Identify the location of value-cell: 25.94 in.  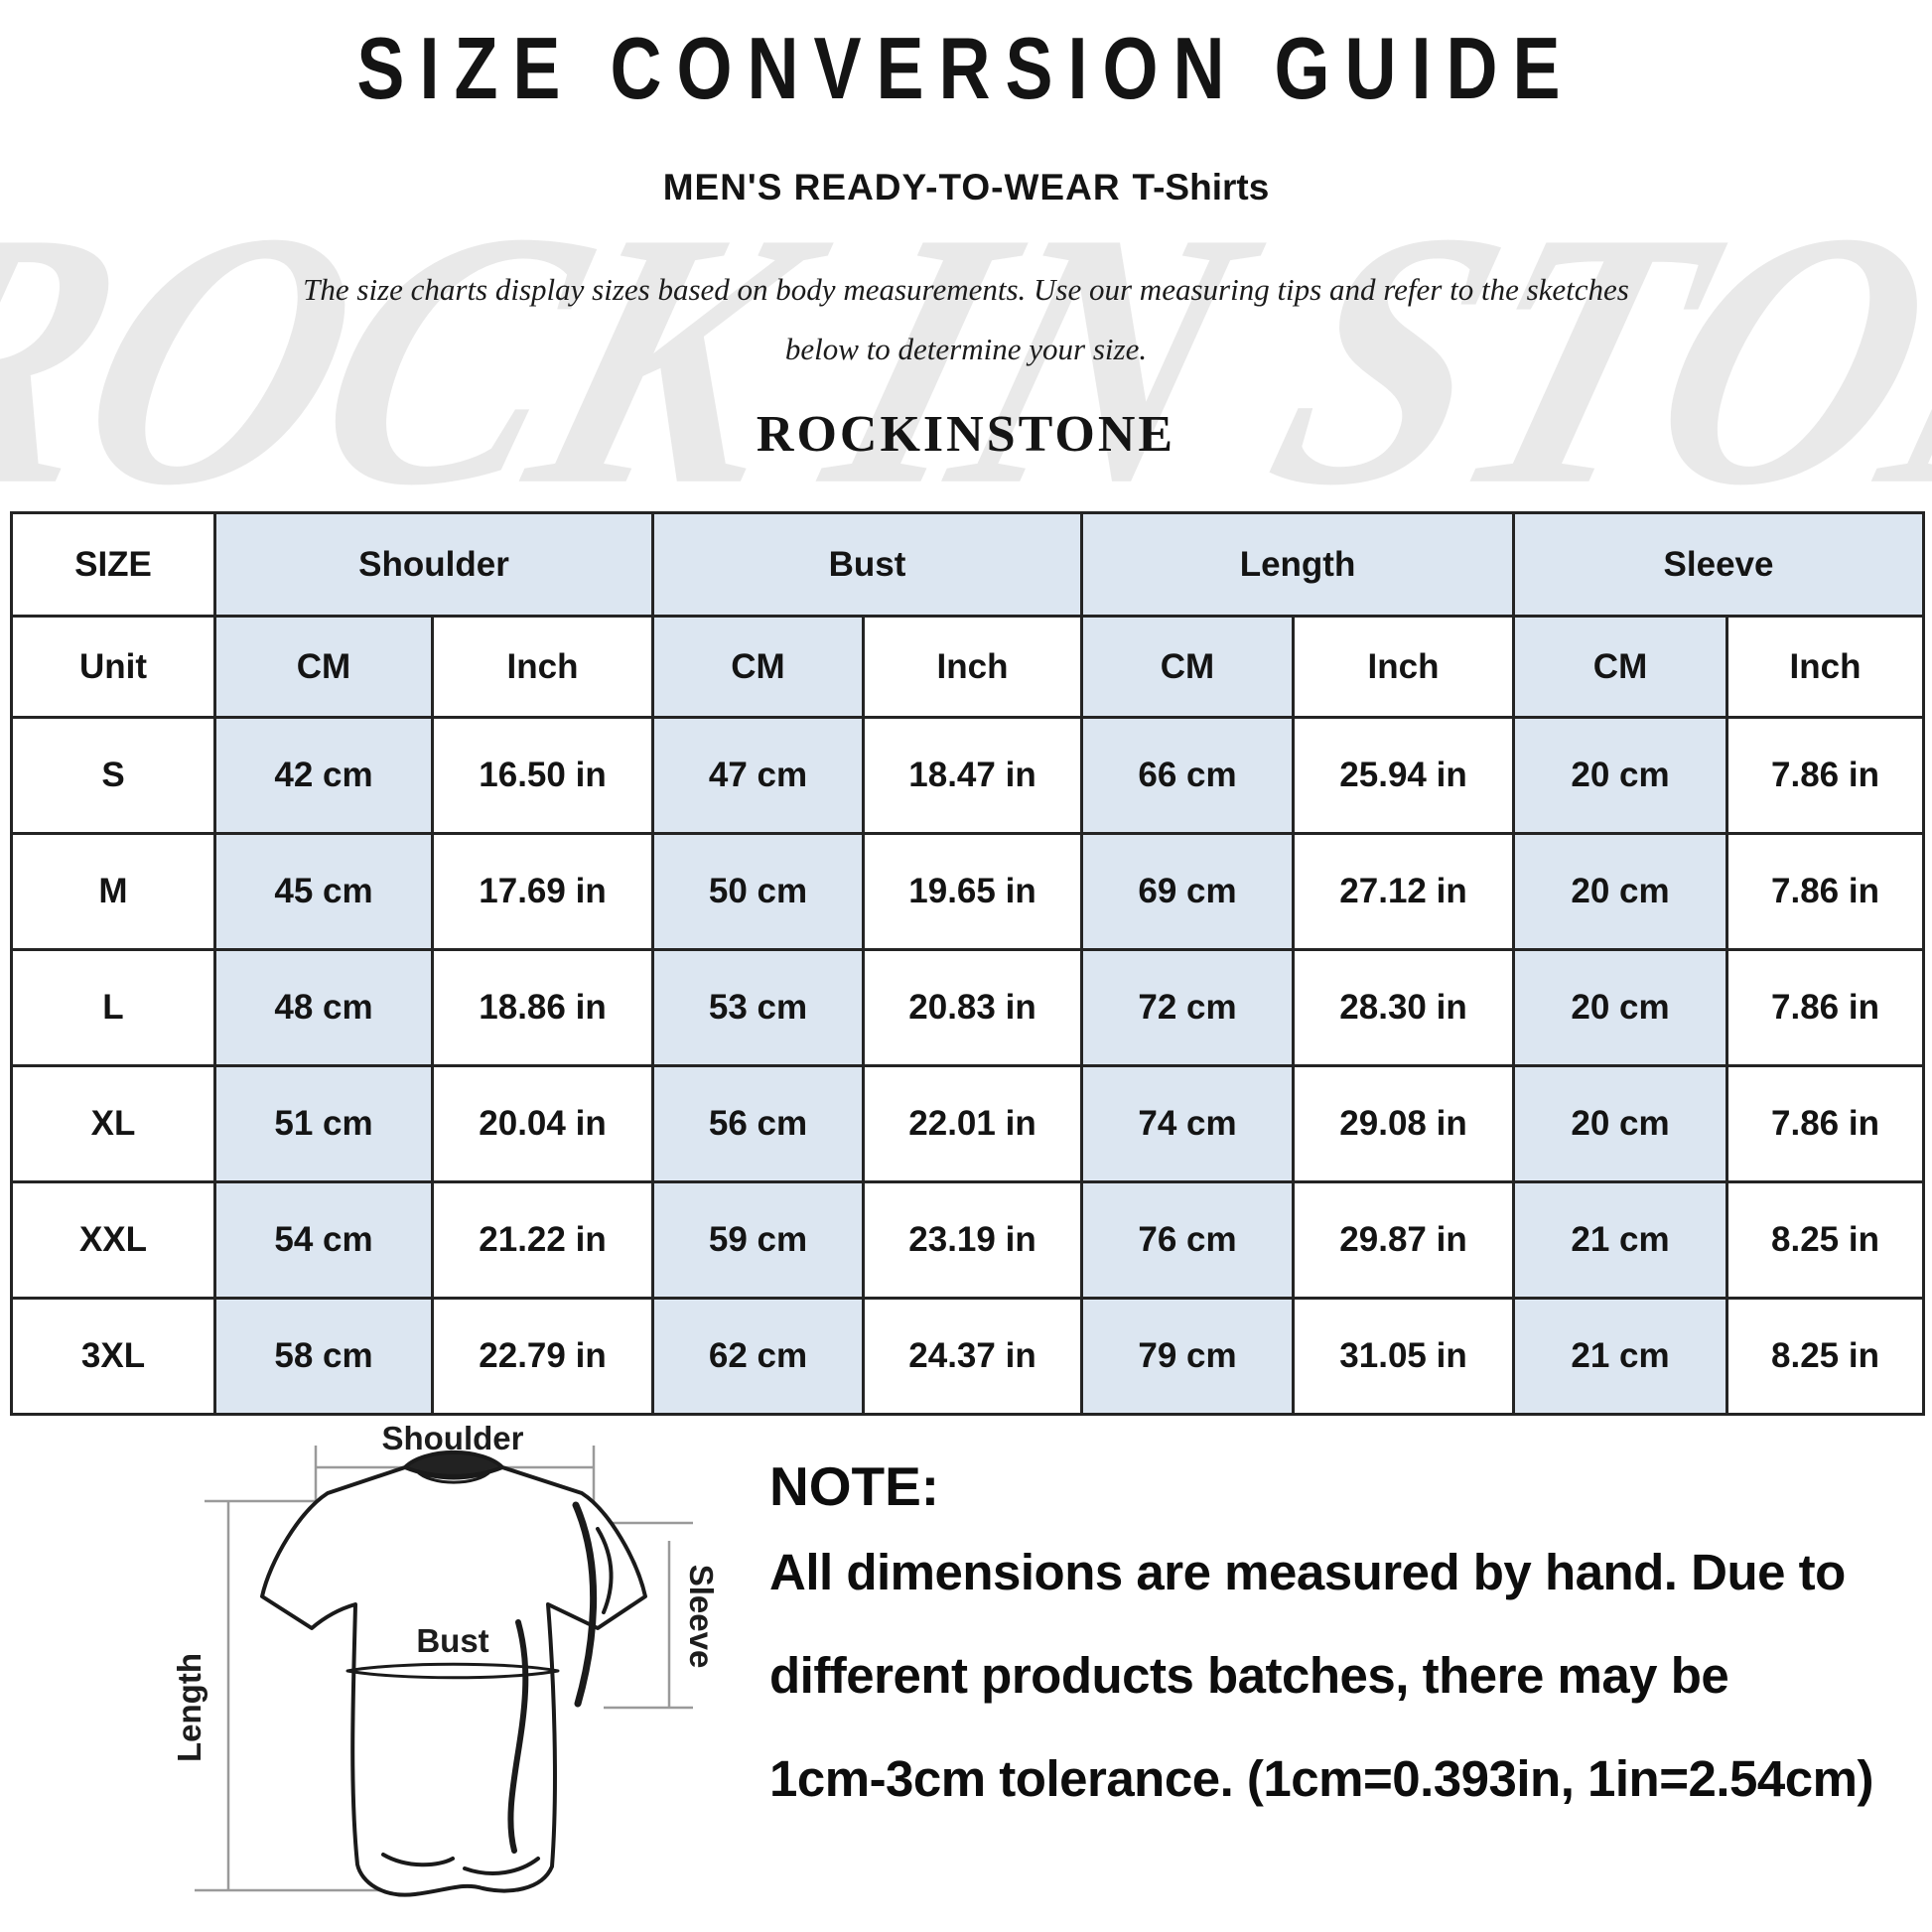
(1403, 776).